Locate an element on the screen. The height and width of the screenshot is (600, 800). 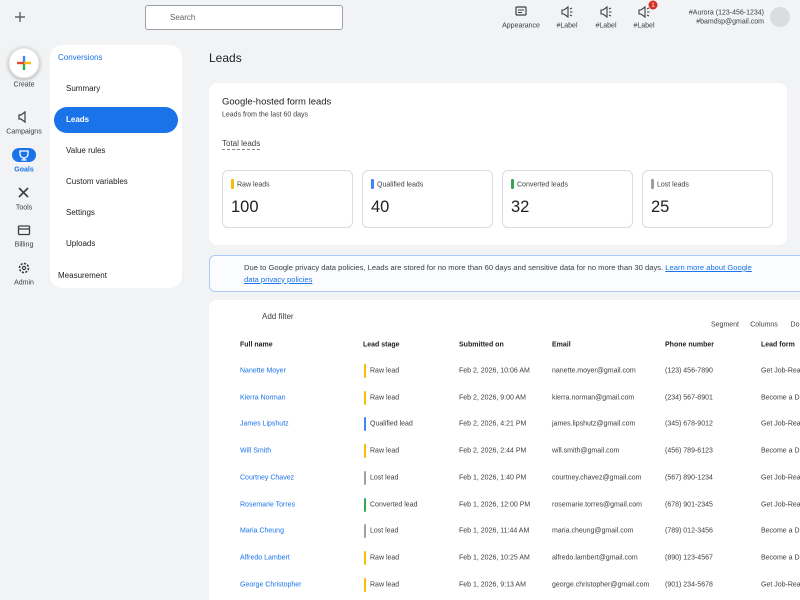
rail-label: Campaigns is located at coordinates (24, 132).